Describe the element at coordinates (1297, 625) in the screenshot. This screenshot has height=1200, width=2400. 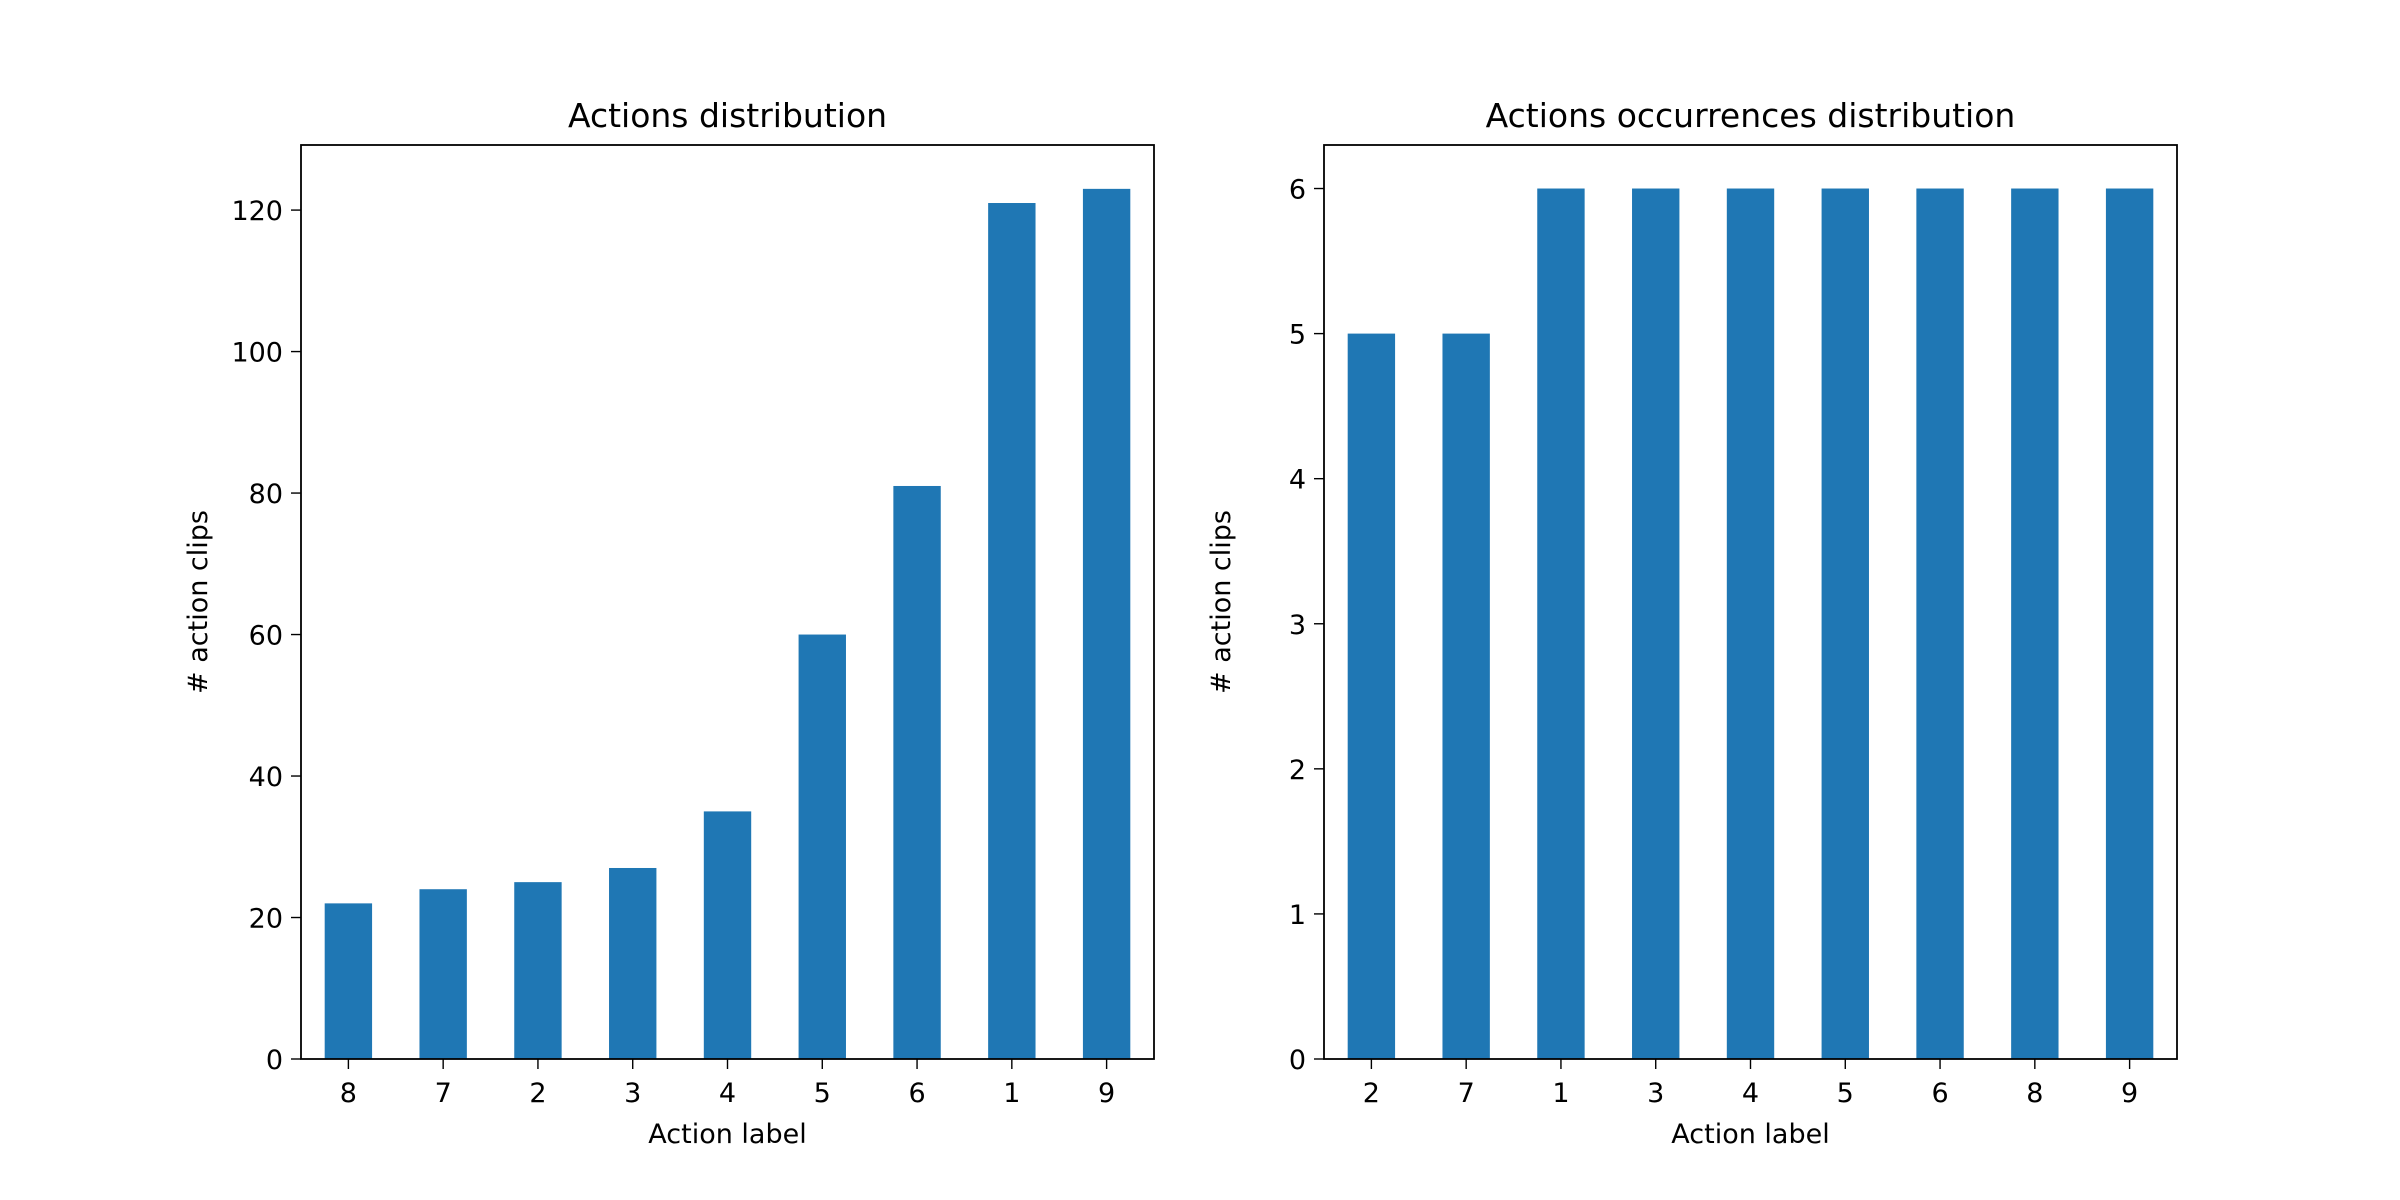
I see `y-tick-label: 3` at that location.